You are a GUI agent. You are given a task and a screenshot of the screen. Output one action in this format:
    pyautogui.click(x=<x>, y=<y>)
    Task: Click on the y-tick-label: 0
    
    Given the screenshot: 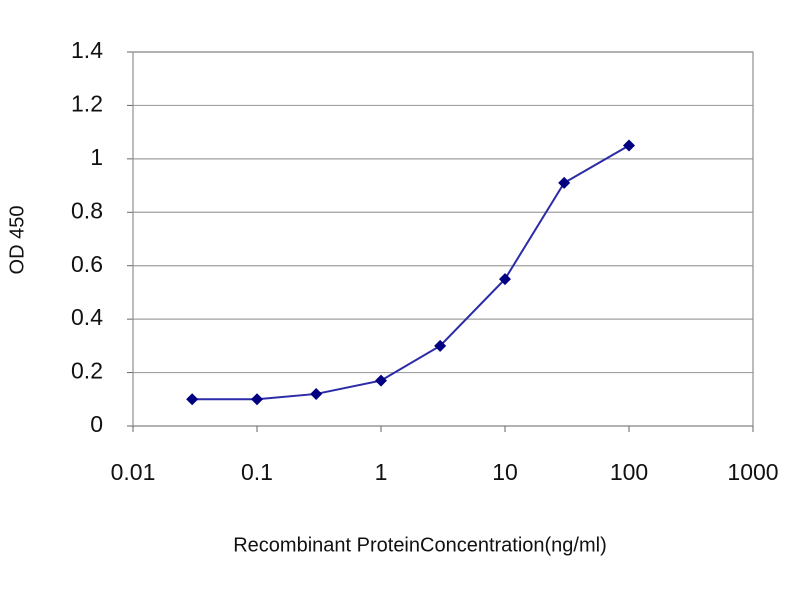 What is the action you would take?
    pyautogui.click(x=96, y=424)
    